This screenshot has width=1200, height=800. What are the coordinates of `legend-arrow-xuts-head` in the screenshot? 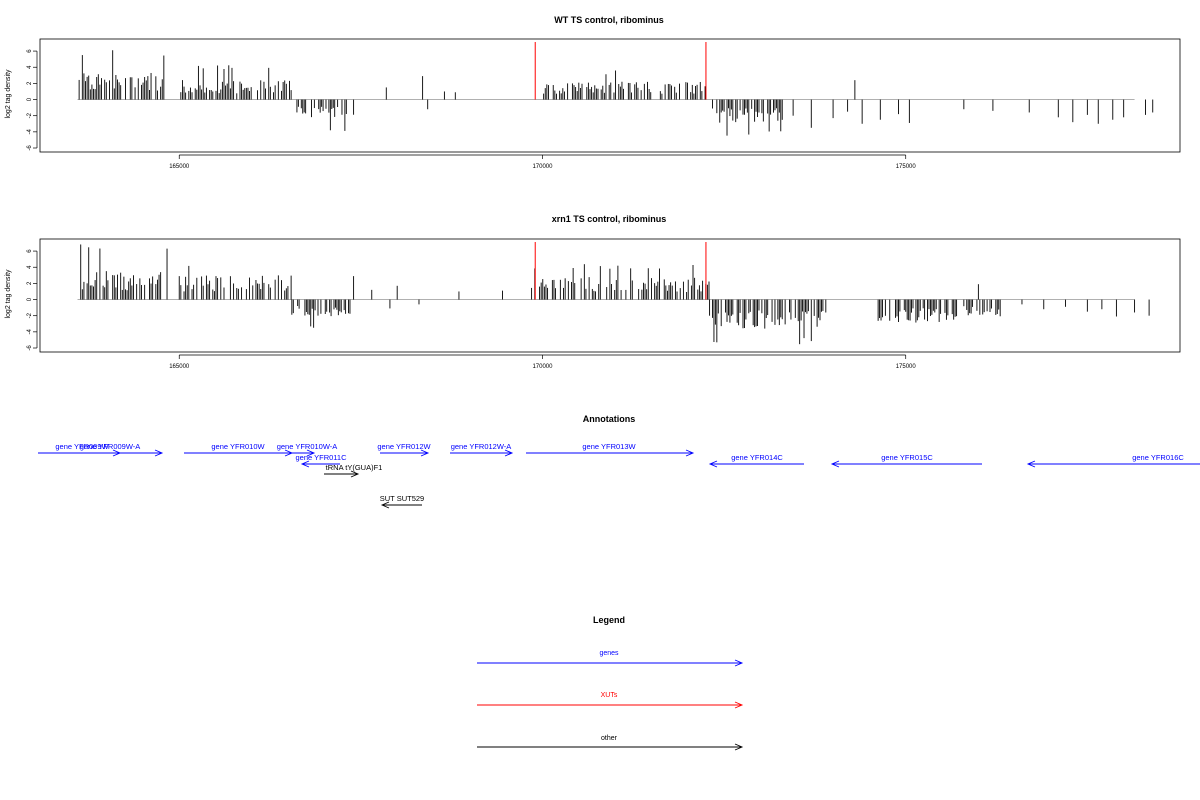 It's located at (739, 705).